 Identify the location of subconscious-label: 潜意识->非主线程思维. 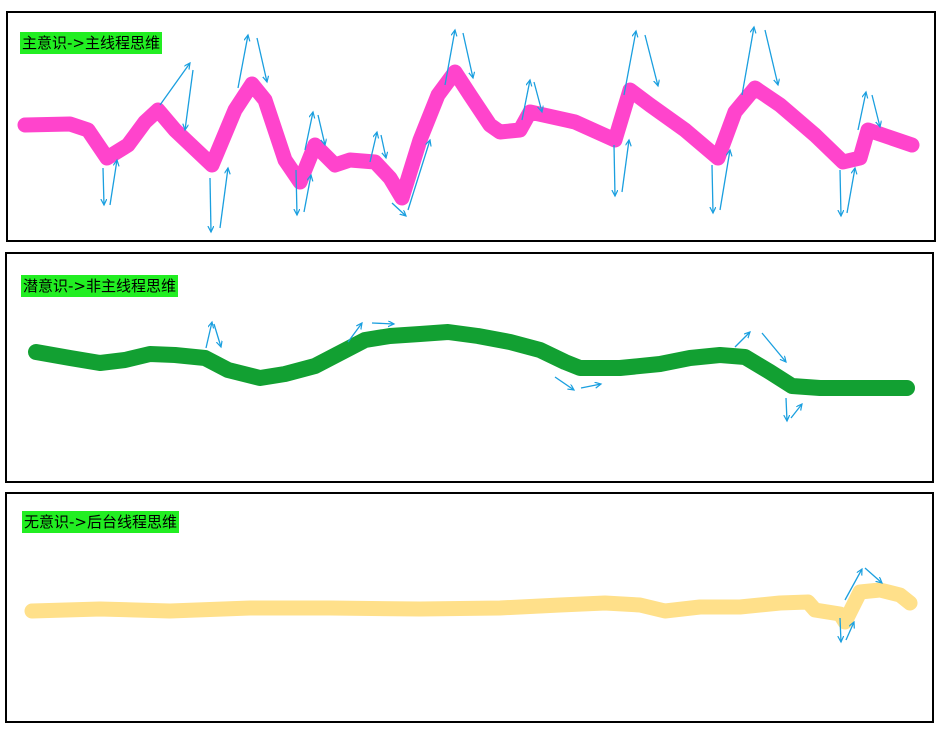
(99, 286).